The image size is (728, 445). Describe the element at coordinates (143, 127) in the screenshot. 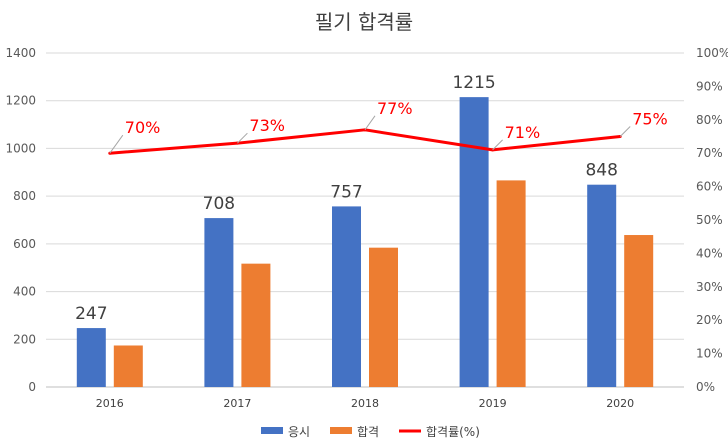

I see `rate-data-label: 70%` at that location.